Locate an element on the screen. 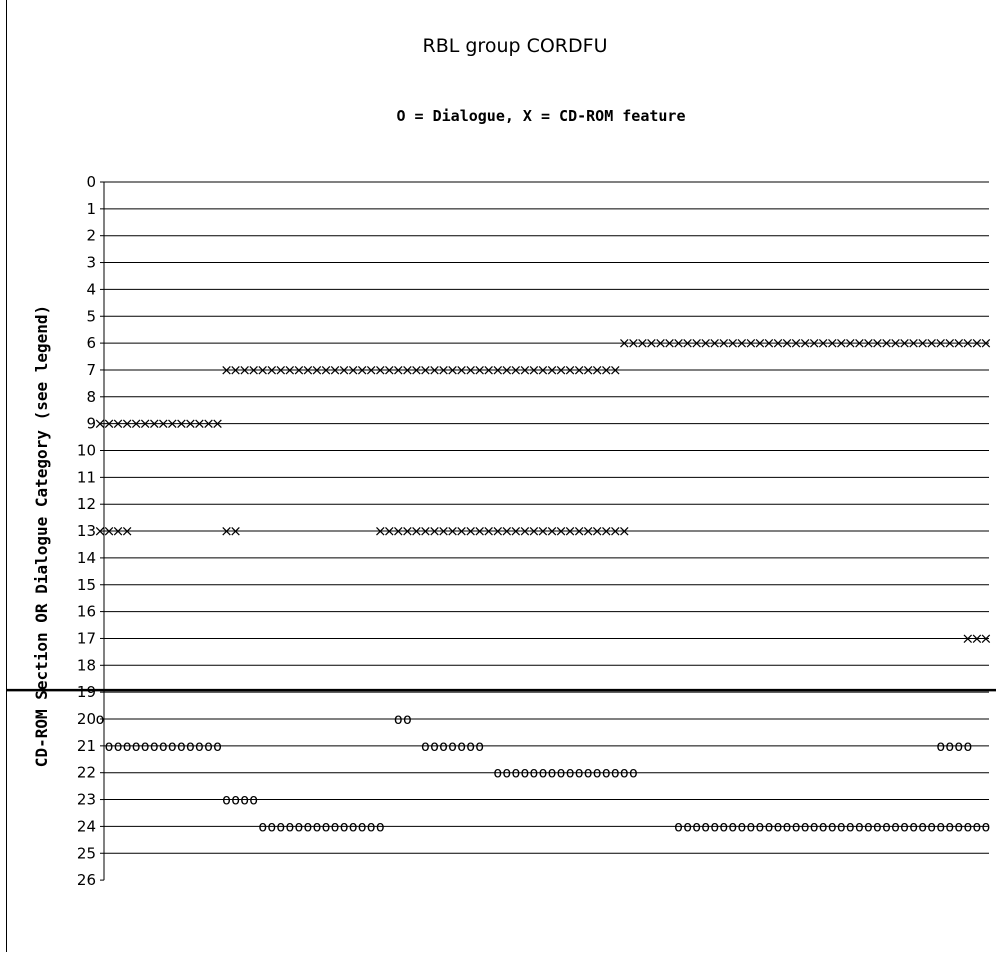 The height and width of the screenshot is (954, 997). y-tick-label: 7 is located at coordinates (91, 370).